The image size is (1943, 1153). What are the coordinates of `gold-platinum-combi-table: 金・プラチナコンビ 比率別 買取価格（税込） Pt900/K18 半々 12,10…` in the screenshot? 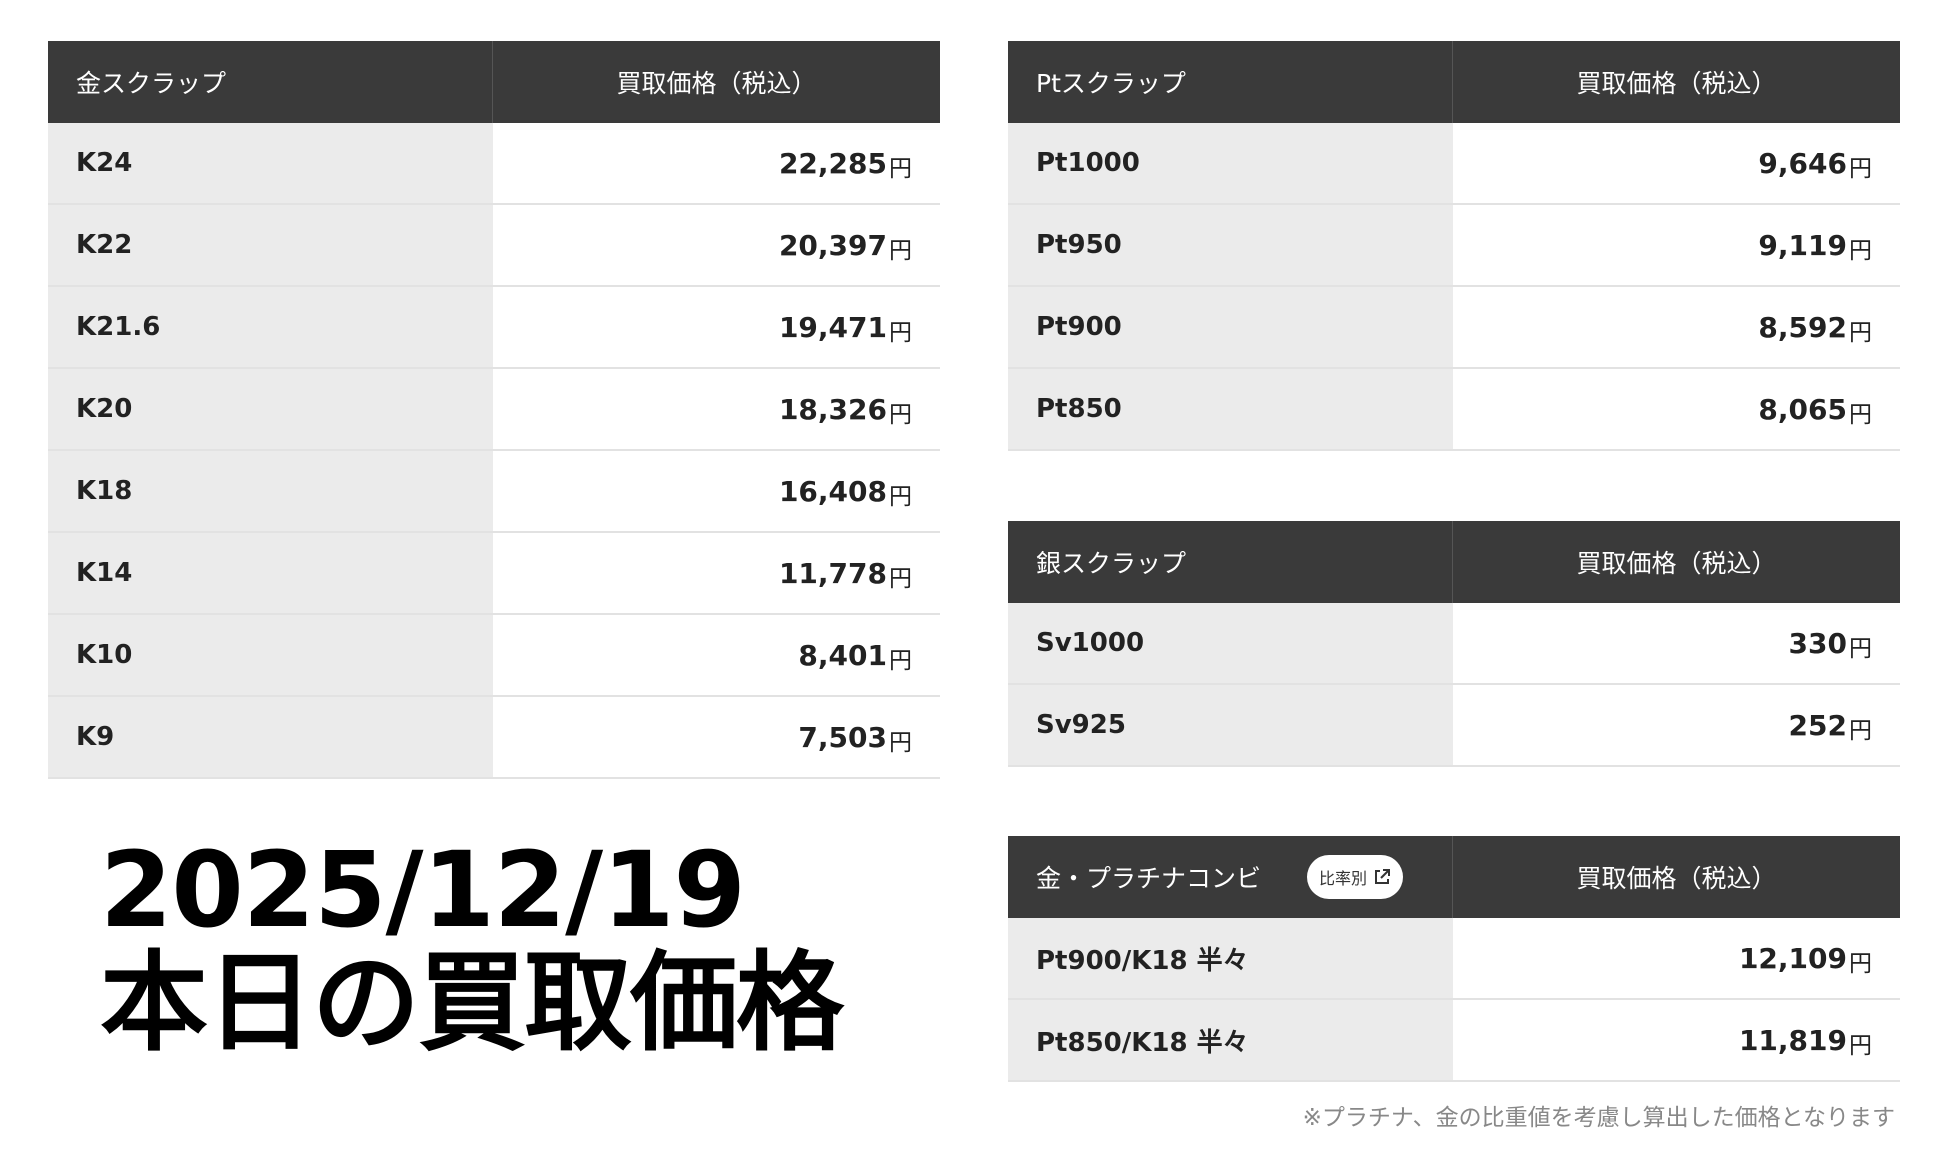 It's located at (1454, 959).